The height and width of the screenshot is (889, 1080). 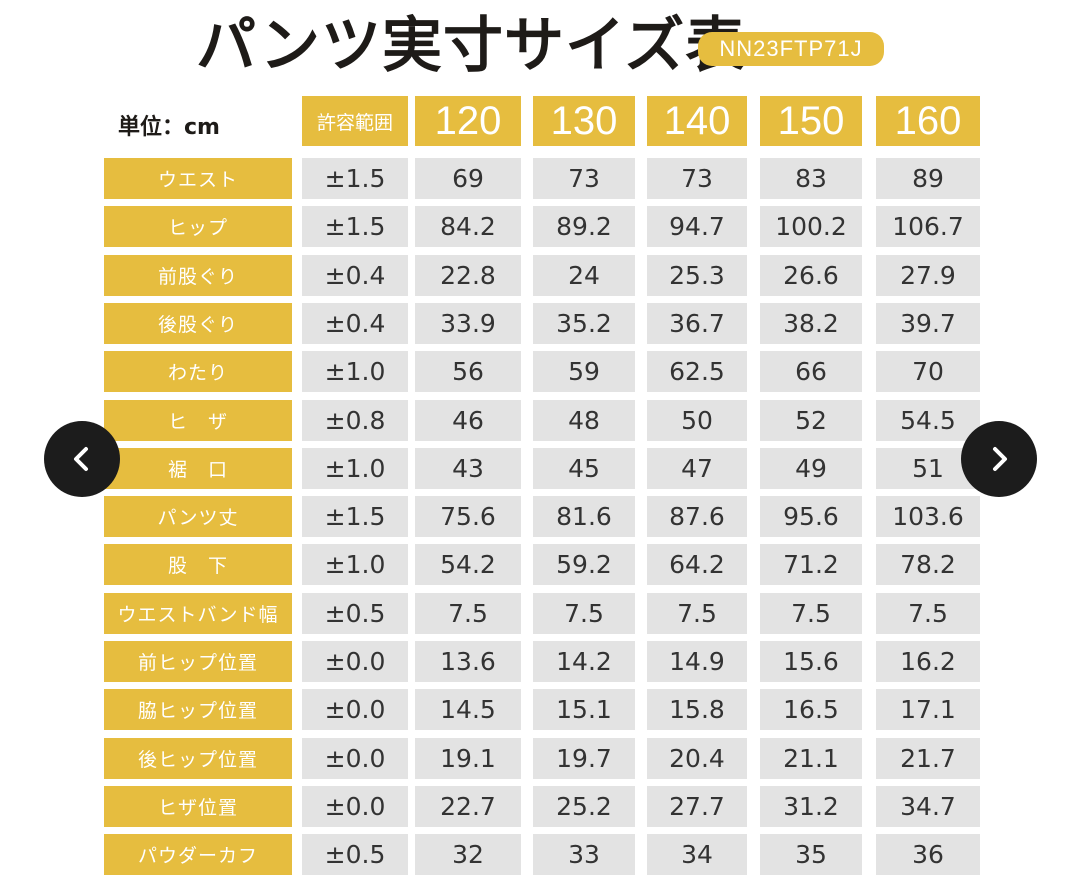 I want to click on value-cell: 17.1, so click(x=928, y=709).